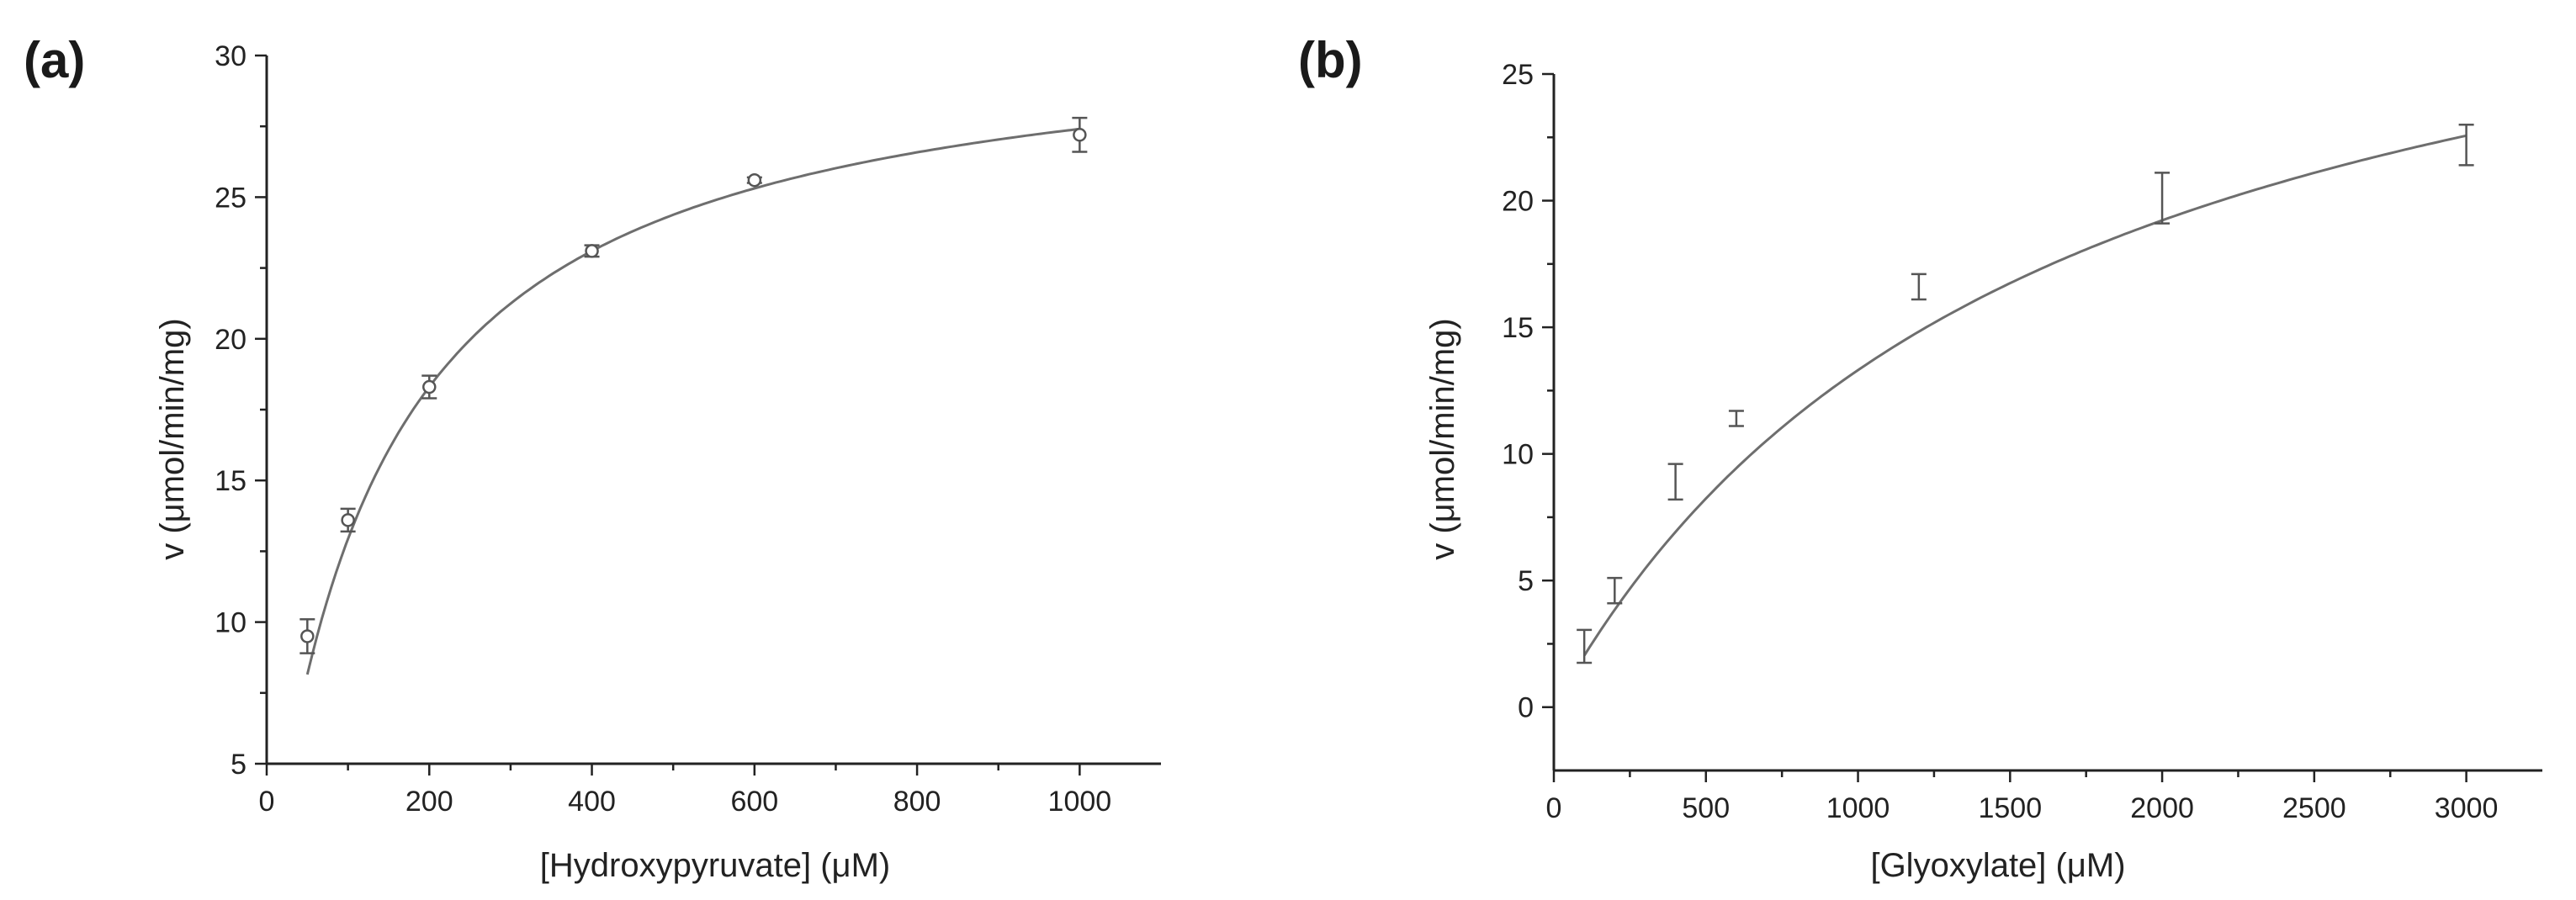 The width and height of the screenshot is (2576, 900). Describe the element at coordinates (230, 56) in the screenshot. I see `panel-a-y-tick-label: 30` at that location.